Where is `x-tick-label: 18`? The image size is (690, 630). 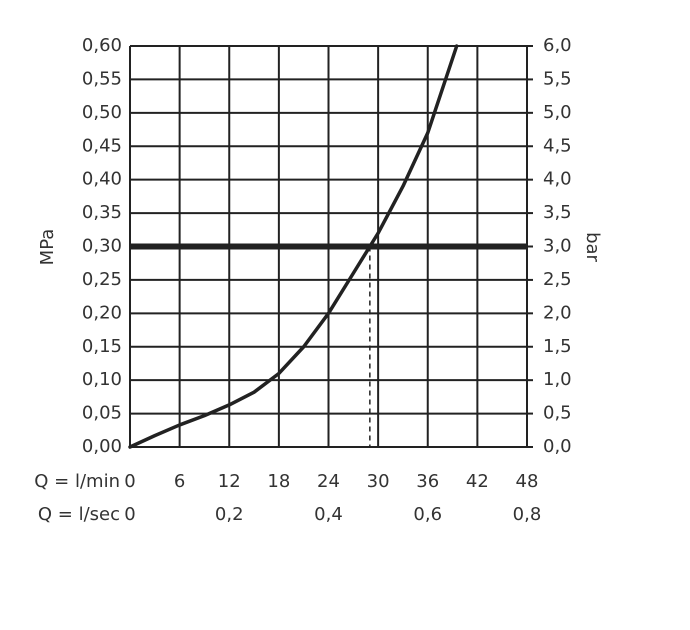
x-tick-label: 18 is located at coordinates (278, 481).